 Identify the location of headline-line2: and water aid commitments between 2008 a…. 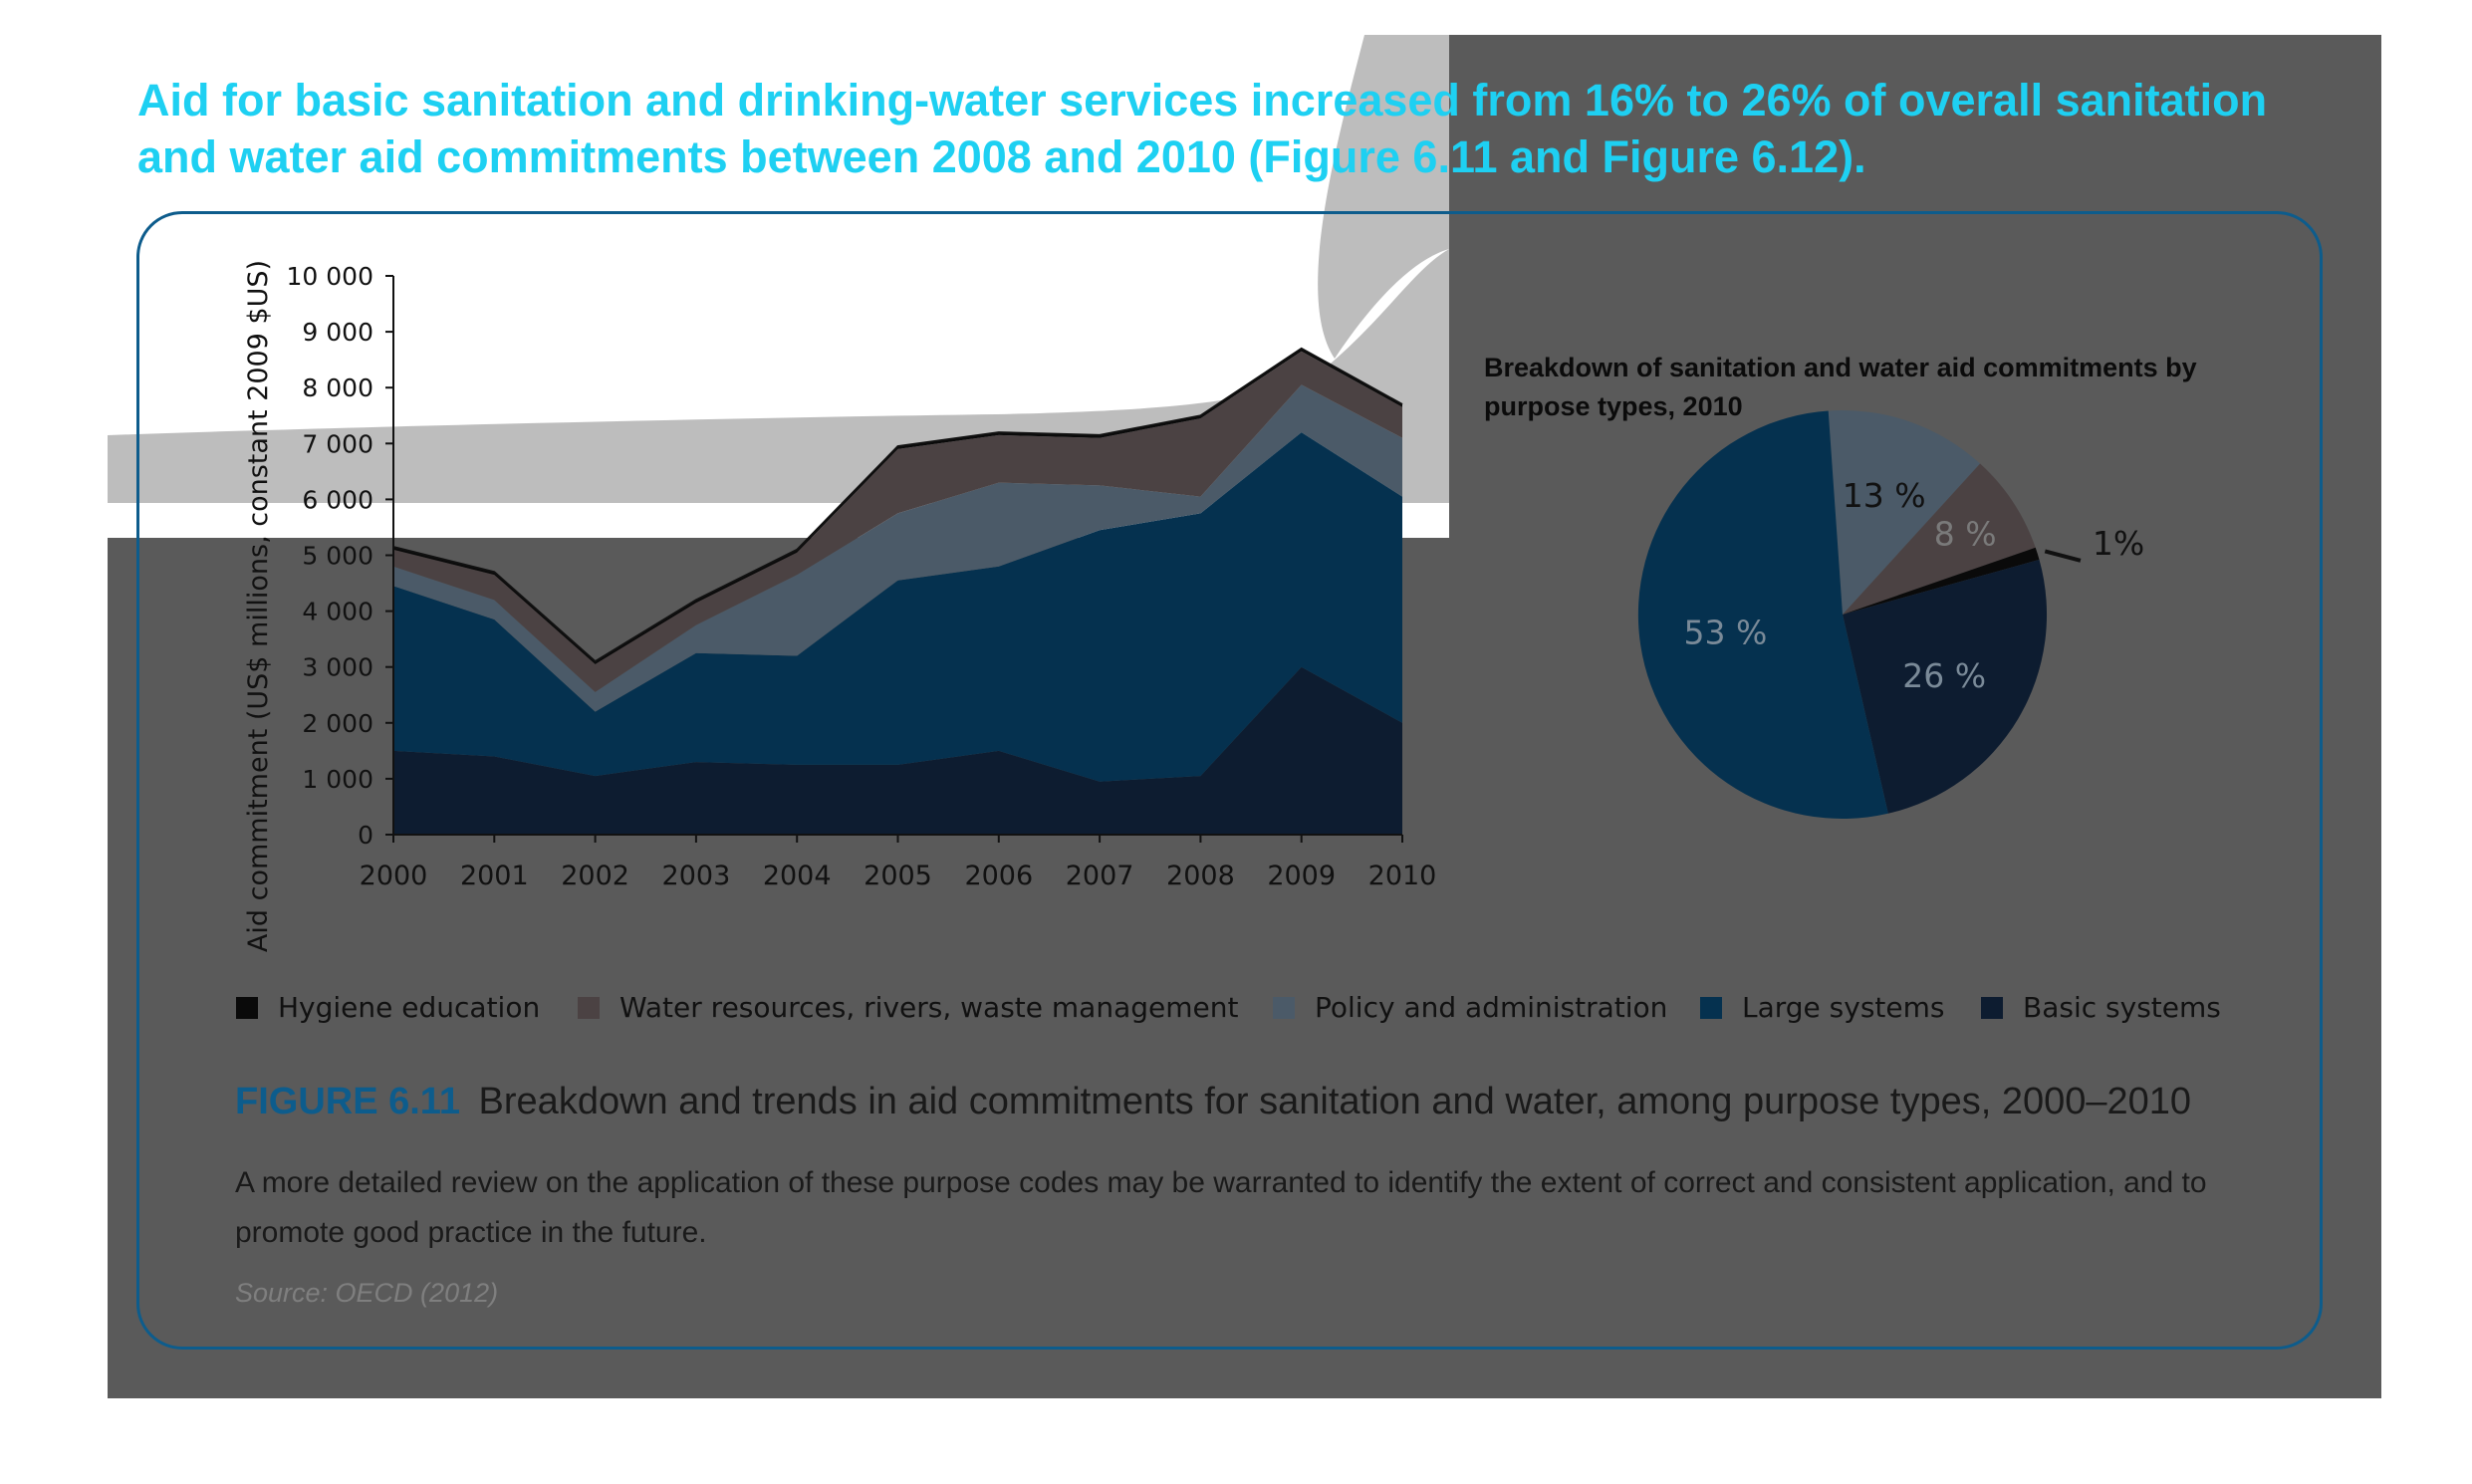
(1001, 156).